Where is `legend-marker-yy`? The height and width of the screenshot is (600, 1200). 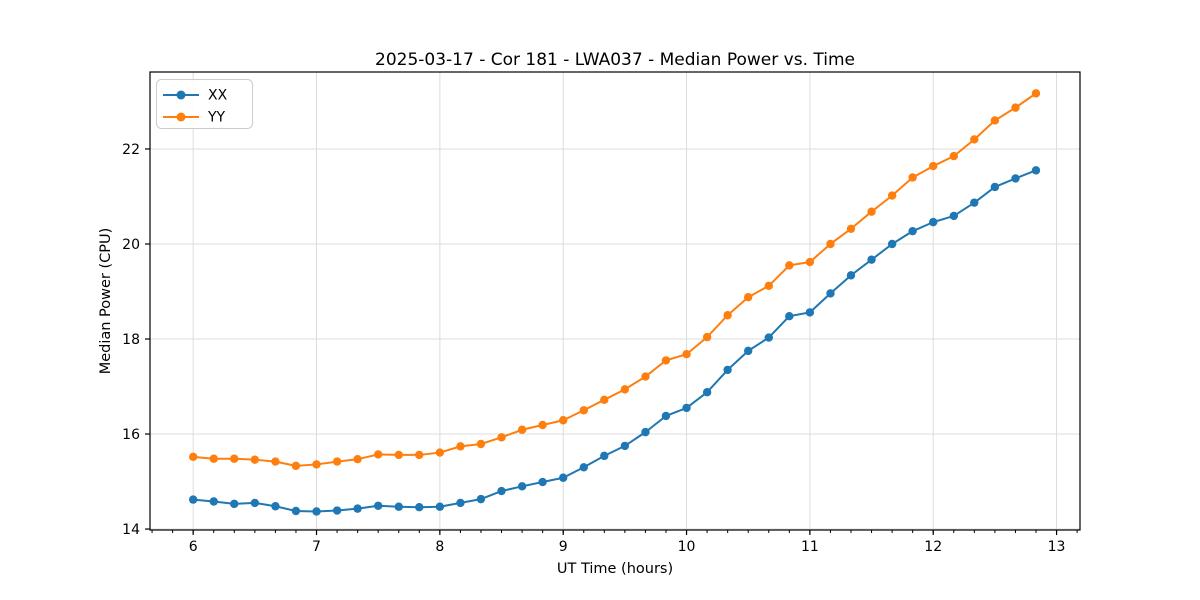 legend-marker-yy is located at coordinates (181, 117).